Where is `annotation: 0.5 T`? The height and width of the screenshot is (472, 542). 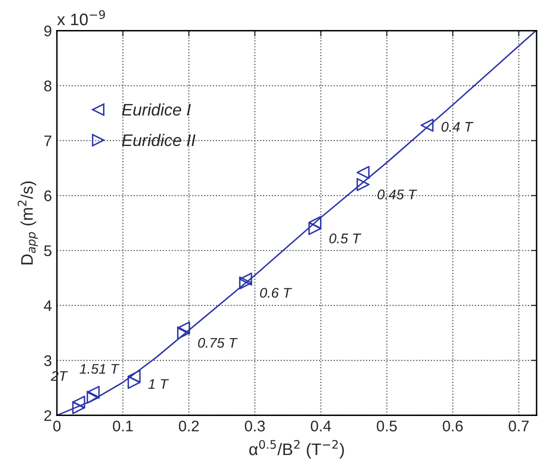 annotation: 0.5 T is located at coordinates (345, 239).